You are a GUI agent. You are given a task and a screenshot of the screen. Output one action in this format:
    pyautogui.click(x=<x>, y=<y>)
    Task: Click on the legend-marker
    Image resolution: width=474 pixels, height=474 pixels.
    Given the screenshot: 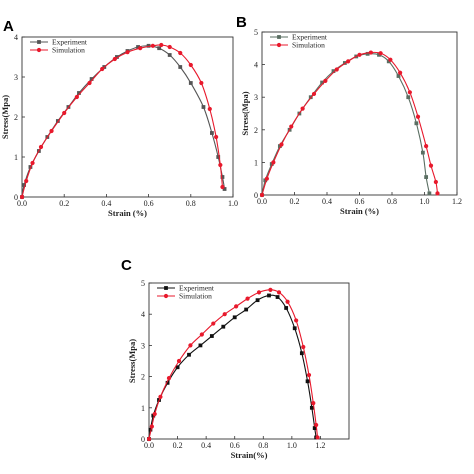 What is the action you would take?
    pyautogui.click(x=279, y=37)
    